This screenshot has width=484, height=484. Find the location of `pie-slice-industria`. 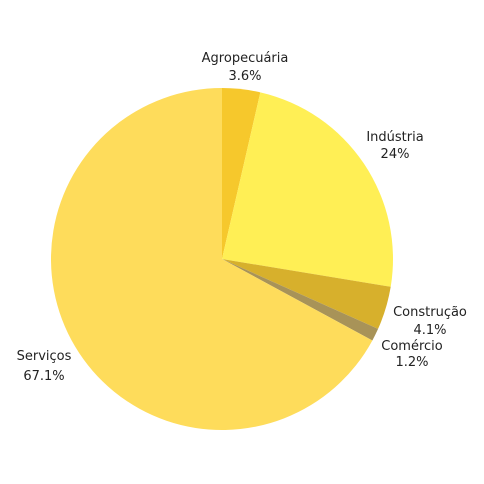

pie-slice-industria is located at coordinates (307, 189).